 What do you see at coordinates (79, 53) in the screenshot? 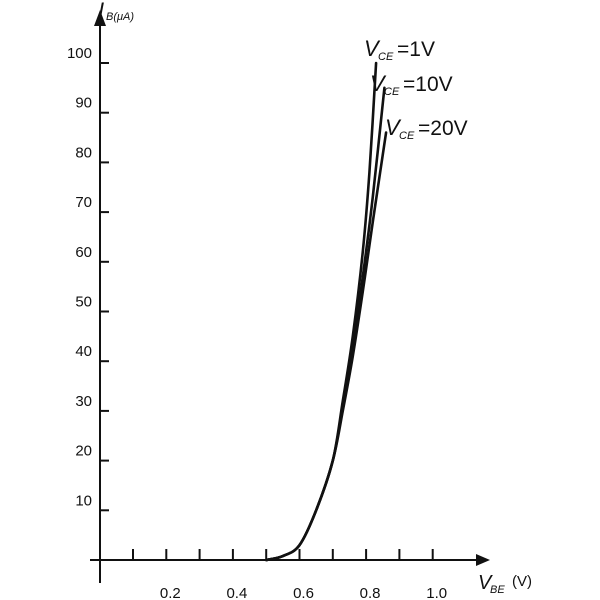
I see `y-tick-label: 100` at bounding box center [79, 53].